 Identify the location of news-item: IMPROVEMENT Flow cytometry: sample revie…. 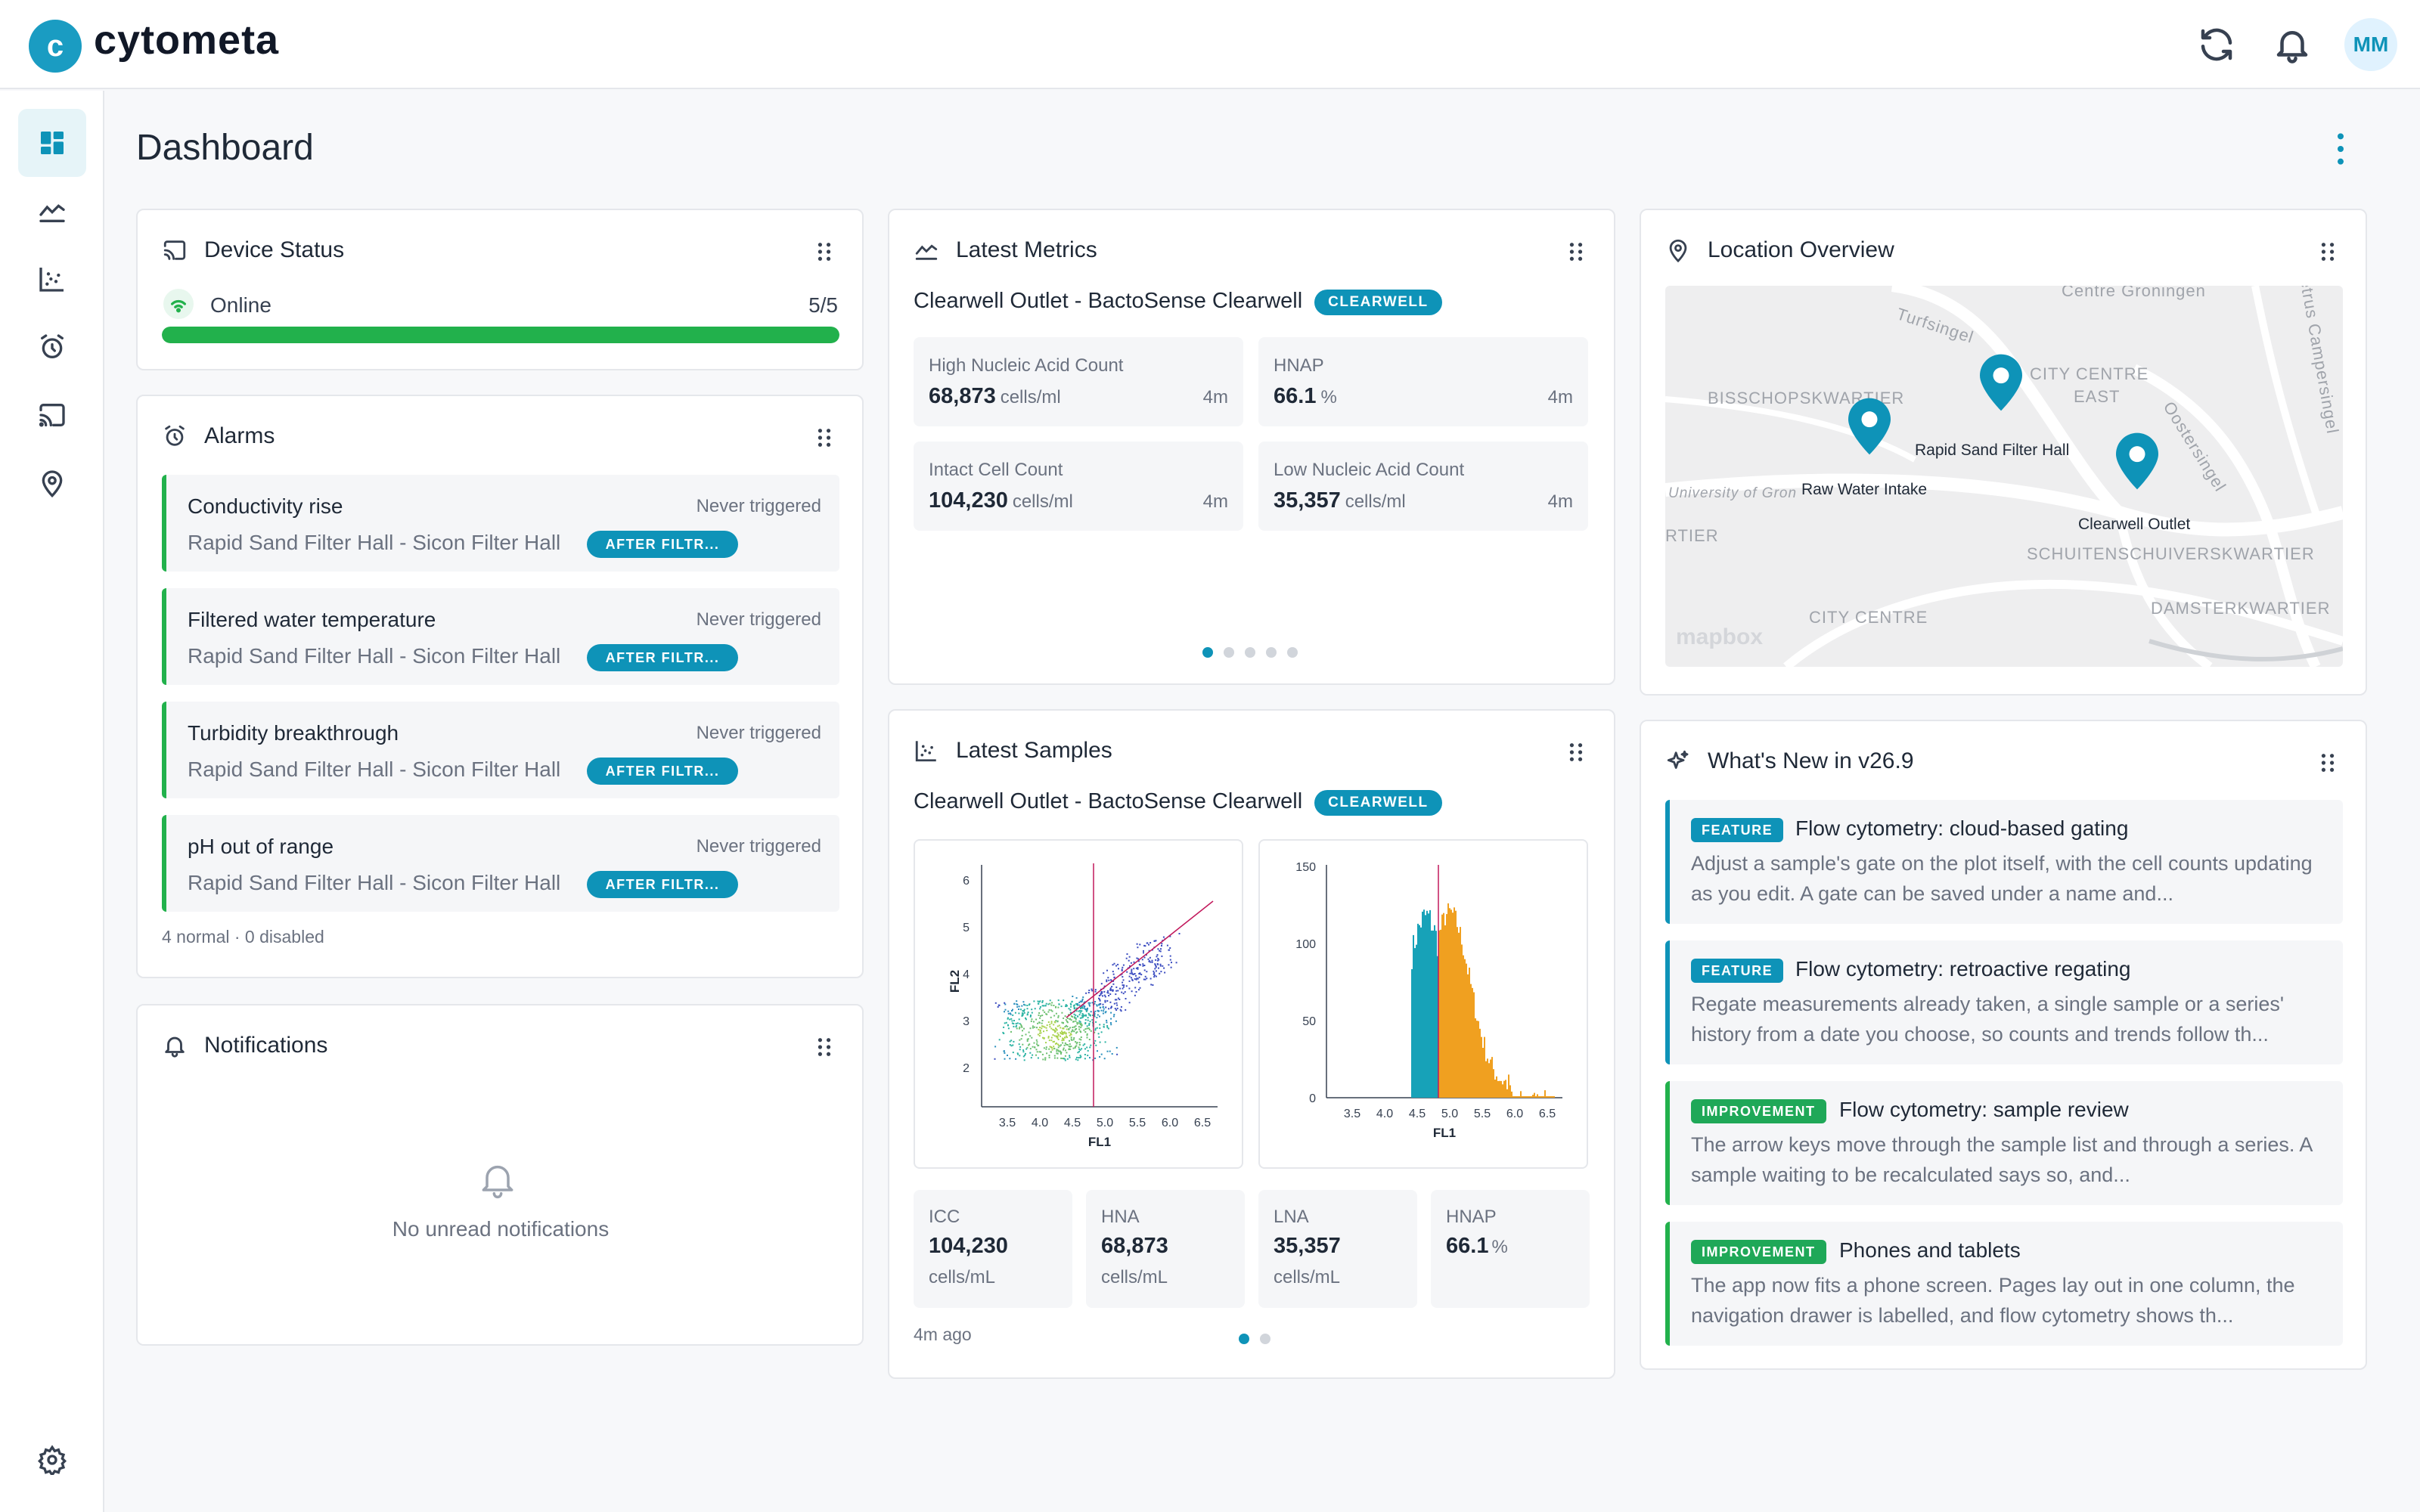
(2004, 1143).